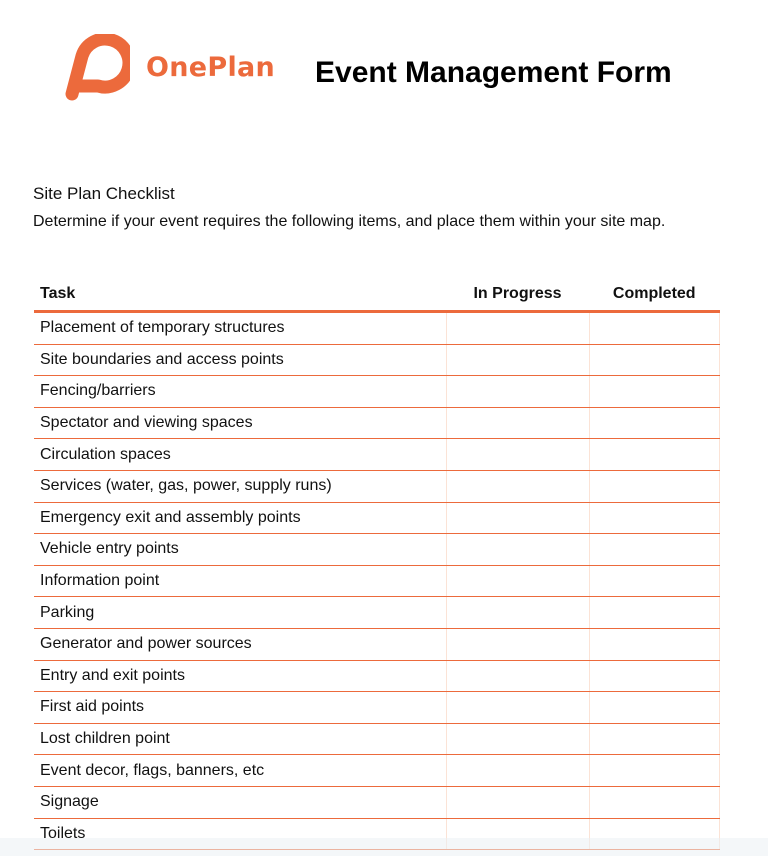  I want to click on task-label: Site boundaries and access points, so click(240, 360).